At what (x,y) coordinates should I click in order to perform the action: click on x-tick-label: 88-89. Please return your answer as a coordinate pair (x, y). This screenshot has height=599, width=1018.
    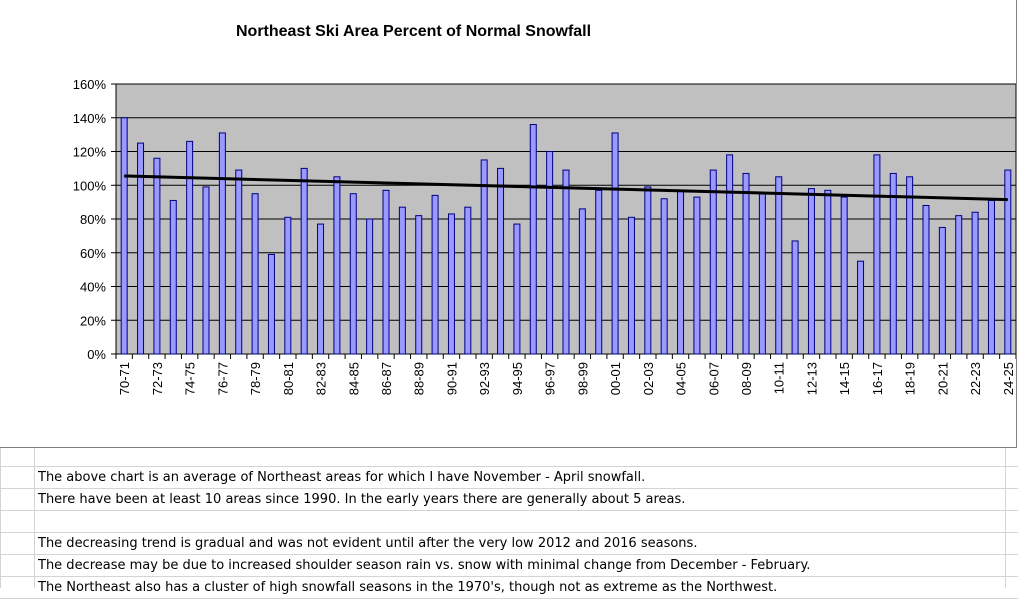
    Looking at the image, I should click on (419, 378).